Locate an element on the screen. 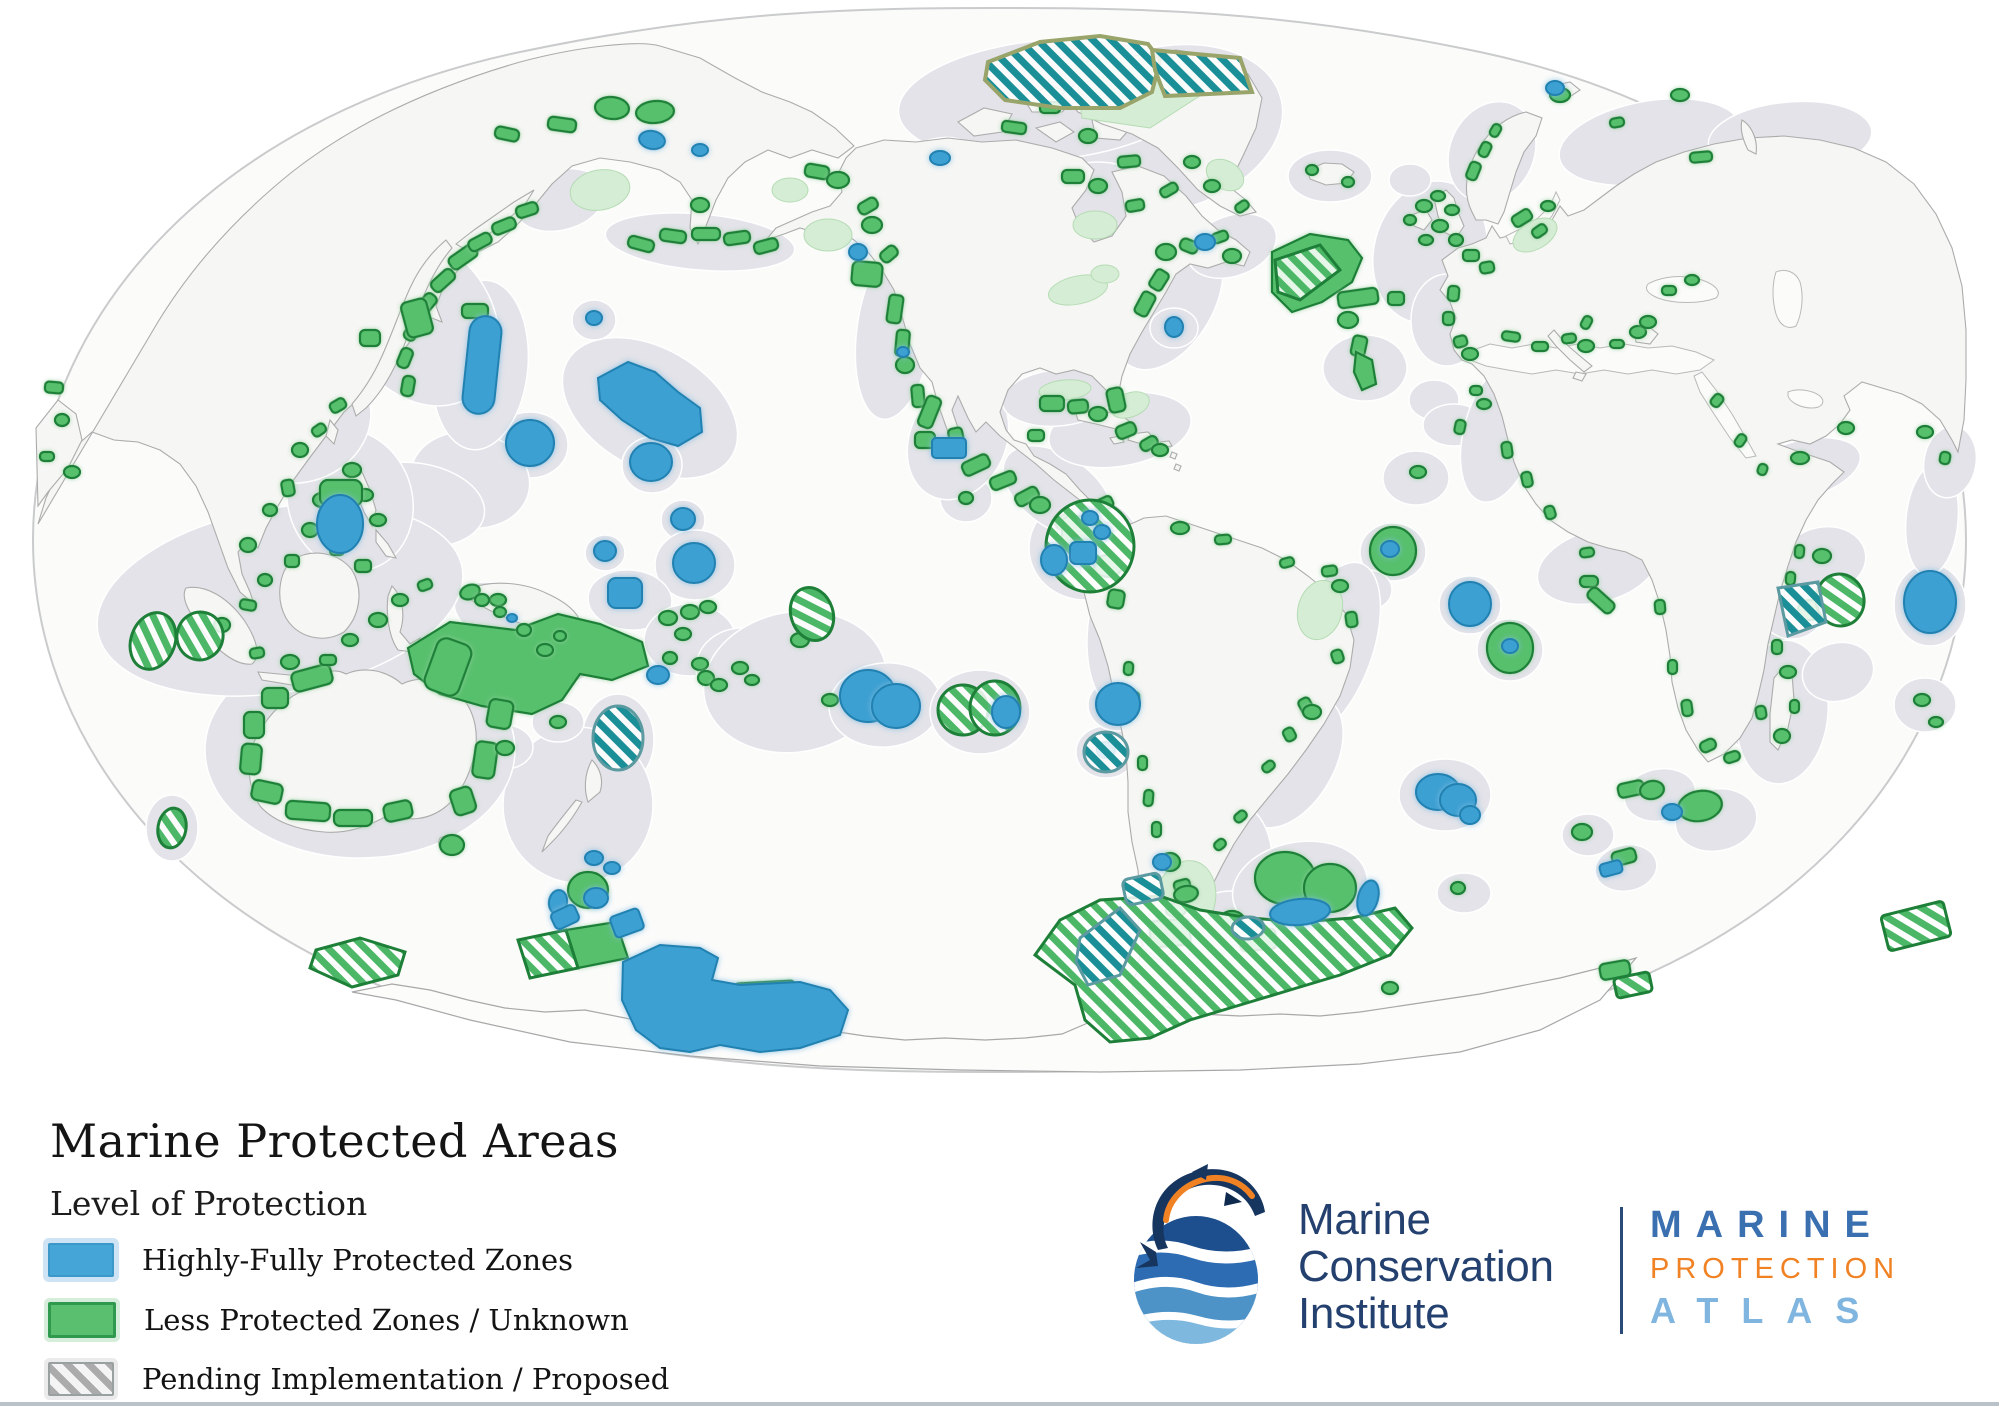 The image size is (1999, 1406). mci-dolphin-logo is located at coordinates (1199, 1254).